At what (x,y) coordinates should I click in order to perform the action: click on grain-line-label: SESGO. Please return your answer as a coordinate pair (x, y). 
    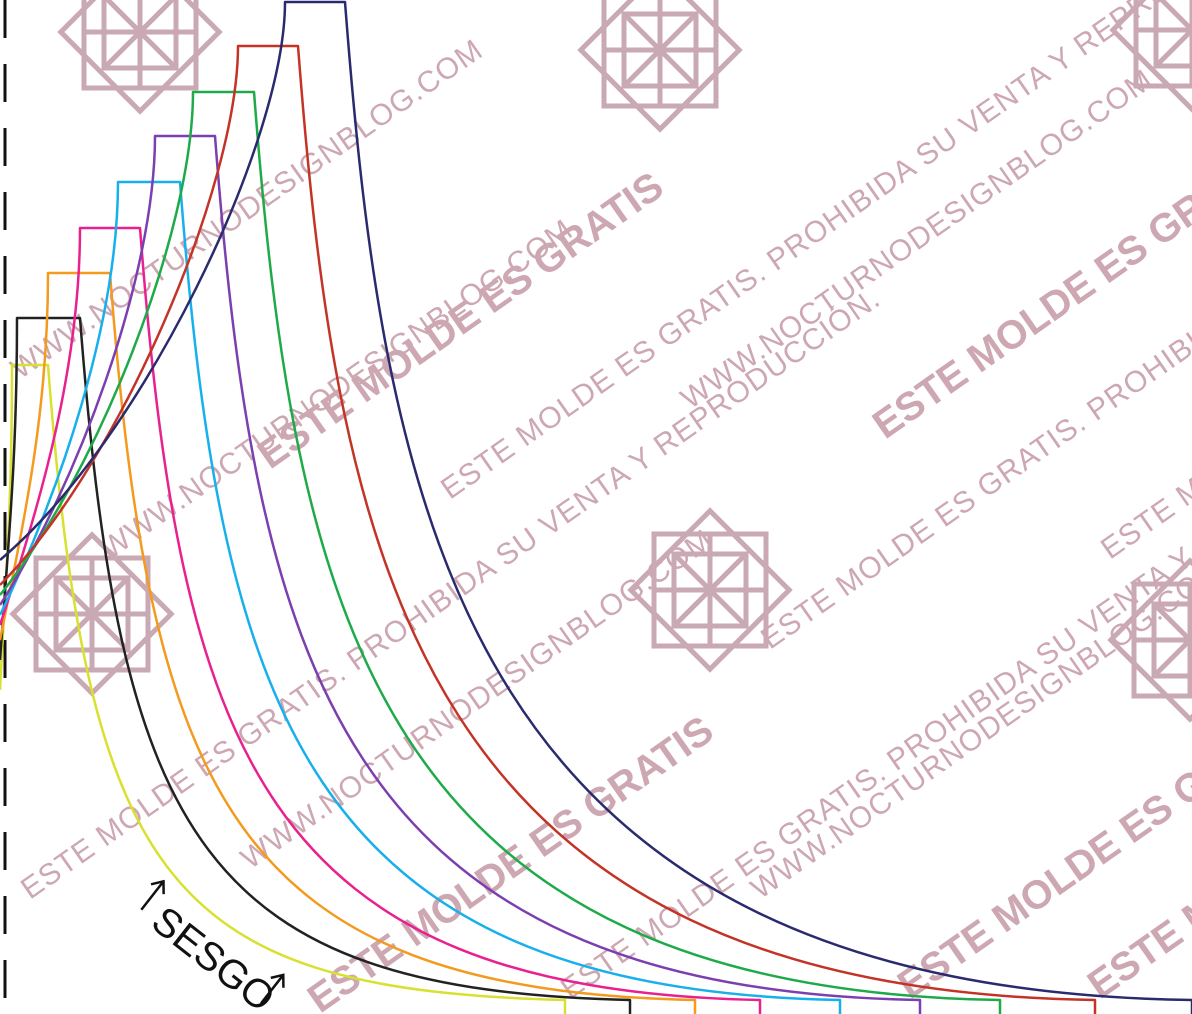
    Looking at the image, I should click on (212, 946).